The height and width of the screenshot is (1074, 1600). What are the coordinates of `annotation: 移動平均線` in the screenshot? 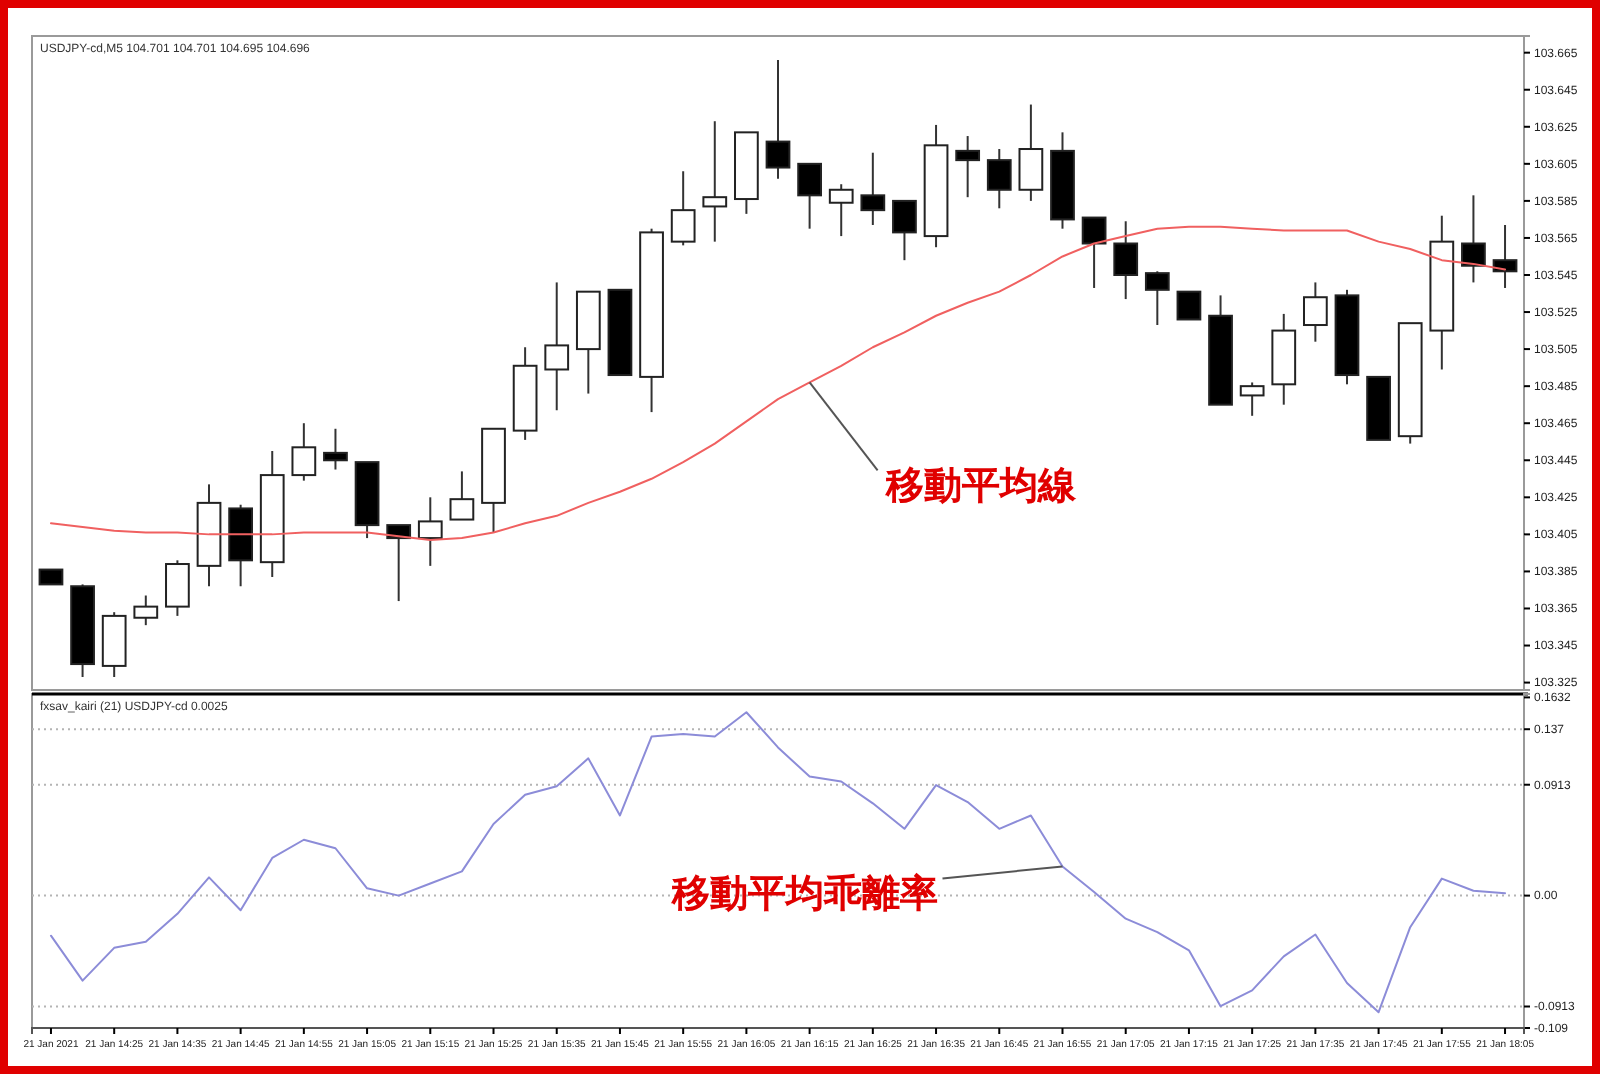 It's located at (980, 487).